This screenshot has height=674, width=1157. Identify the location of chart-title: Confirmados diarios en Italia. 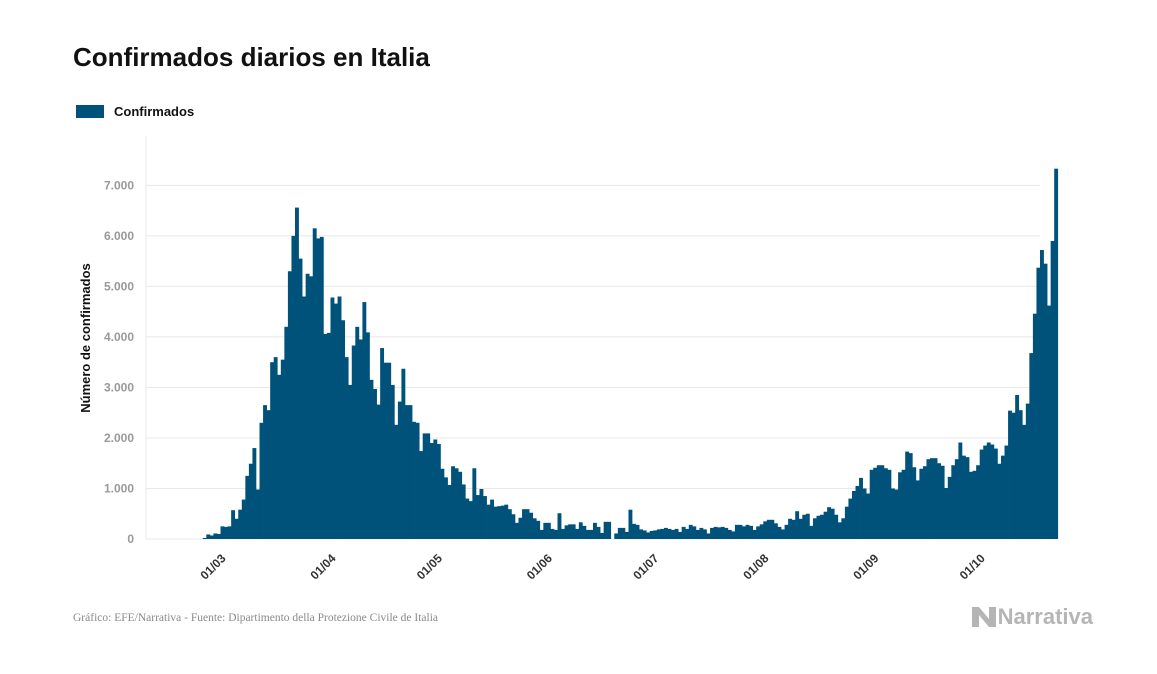
(251, 57).